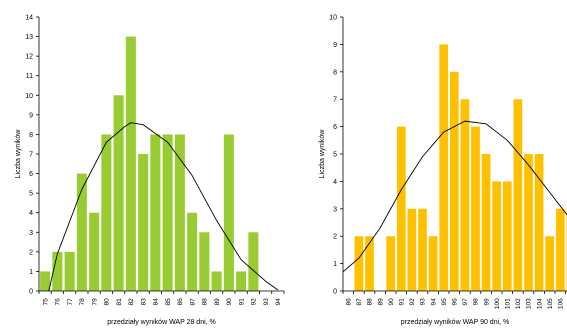 The image size is (567, 329). I want to click on x-tick-label: 95, so click(444, 302).